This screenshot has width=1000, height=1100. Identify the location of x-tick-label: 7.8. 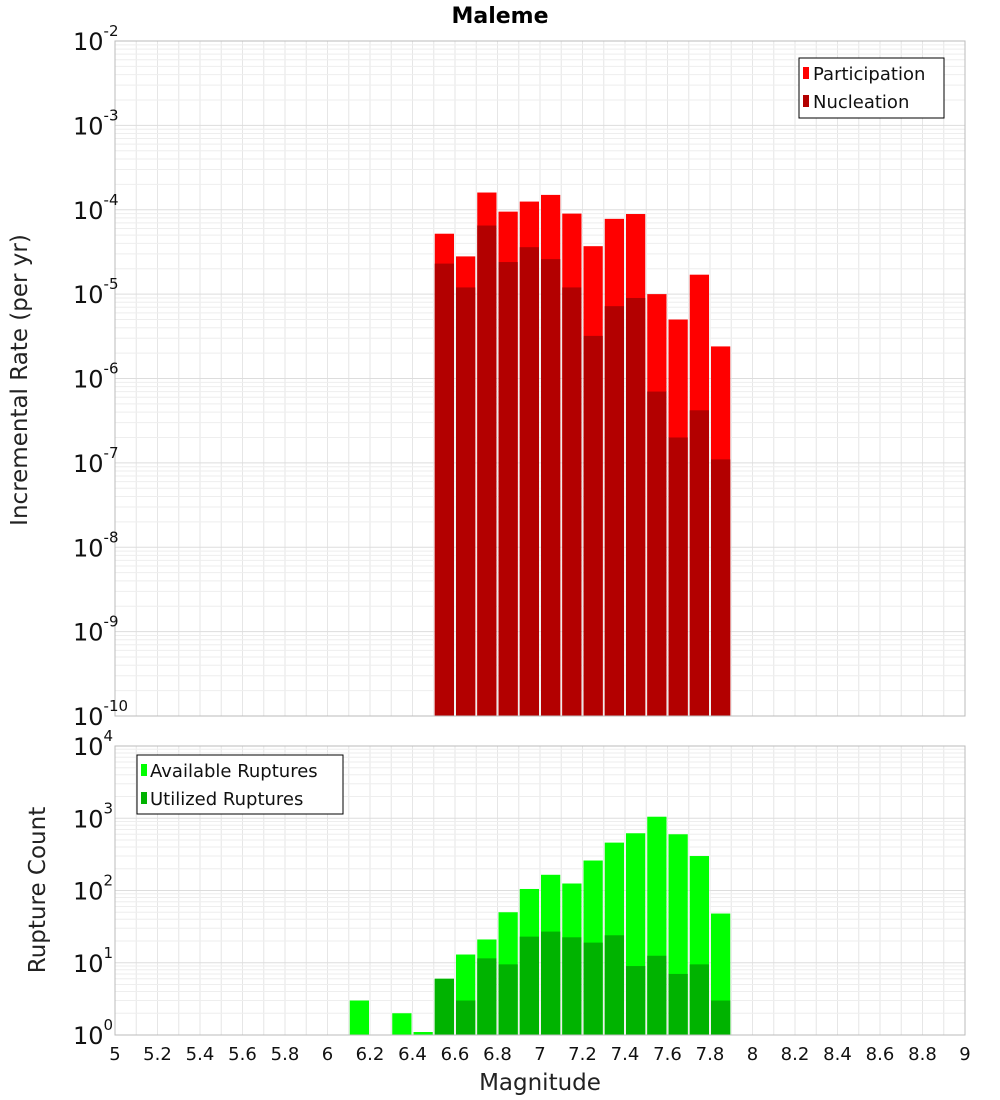
(710, 1054).